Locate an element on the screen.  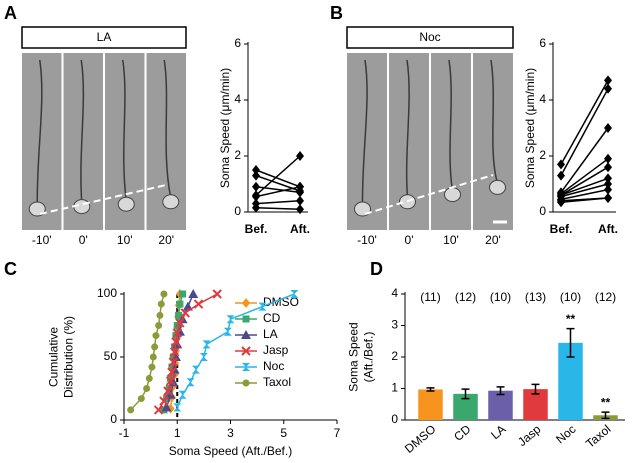
x-tick-label: -1 is located at coordinates (124, 433).